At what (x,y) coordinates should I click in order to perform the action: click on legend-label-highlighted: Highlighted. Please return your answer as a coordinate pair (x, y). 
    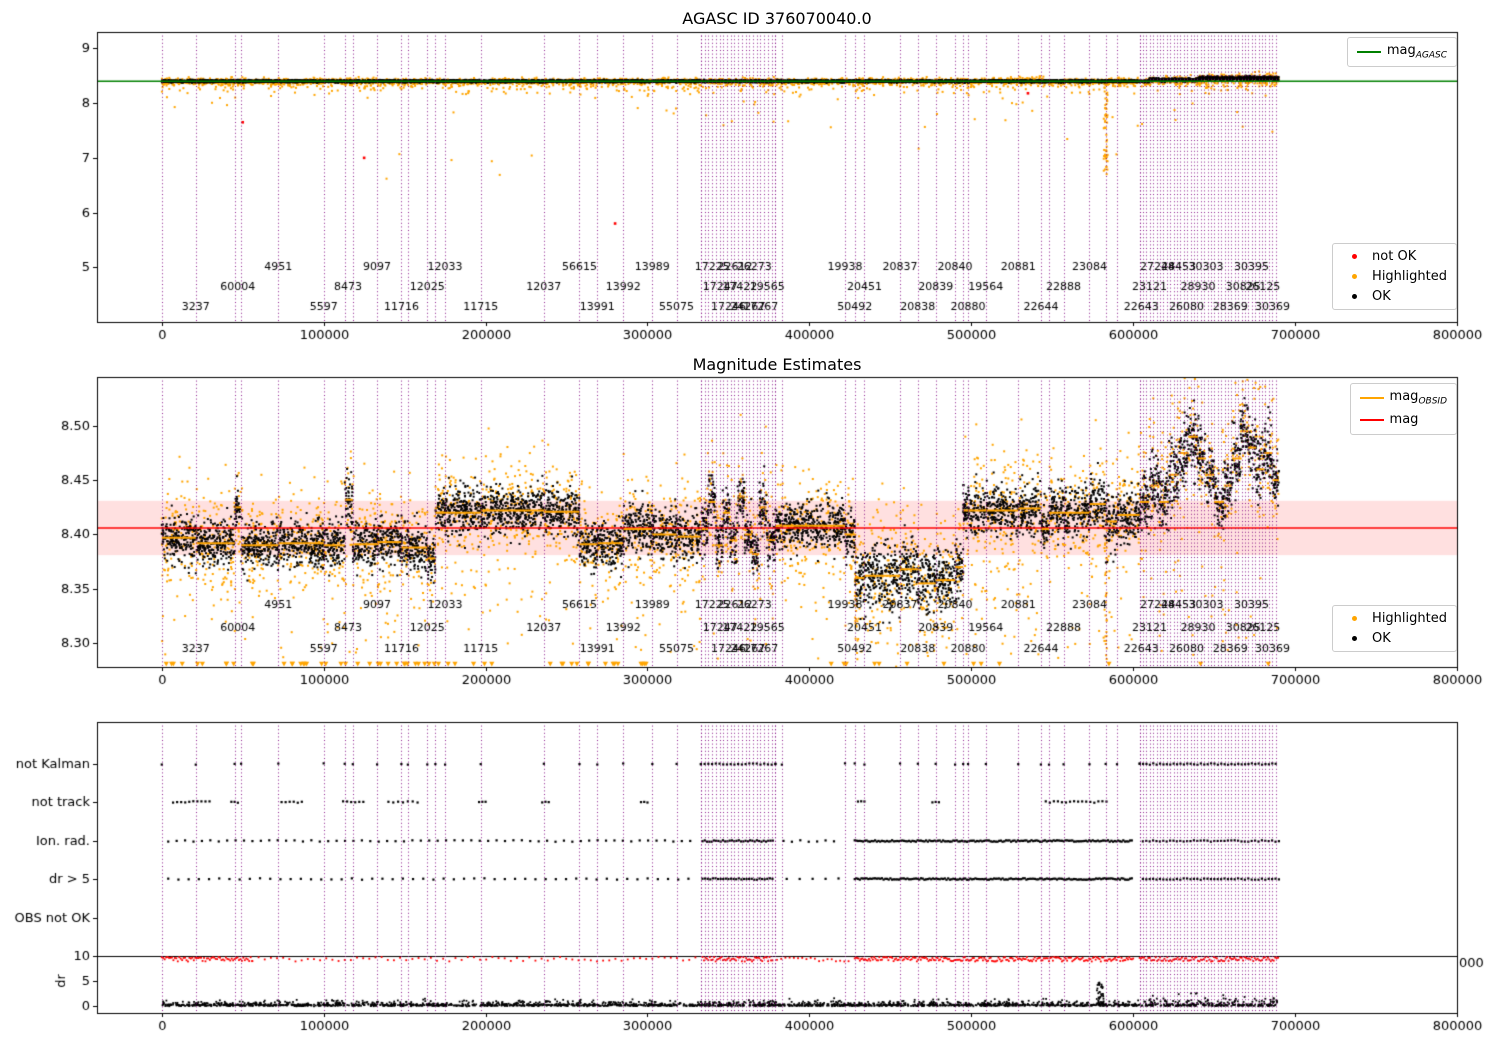
    Looking at the image, I should click on (1409, 276).